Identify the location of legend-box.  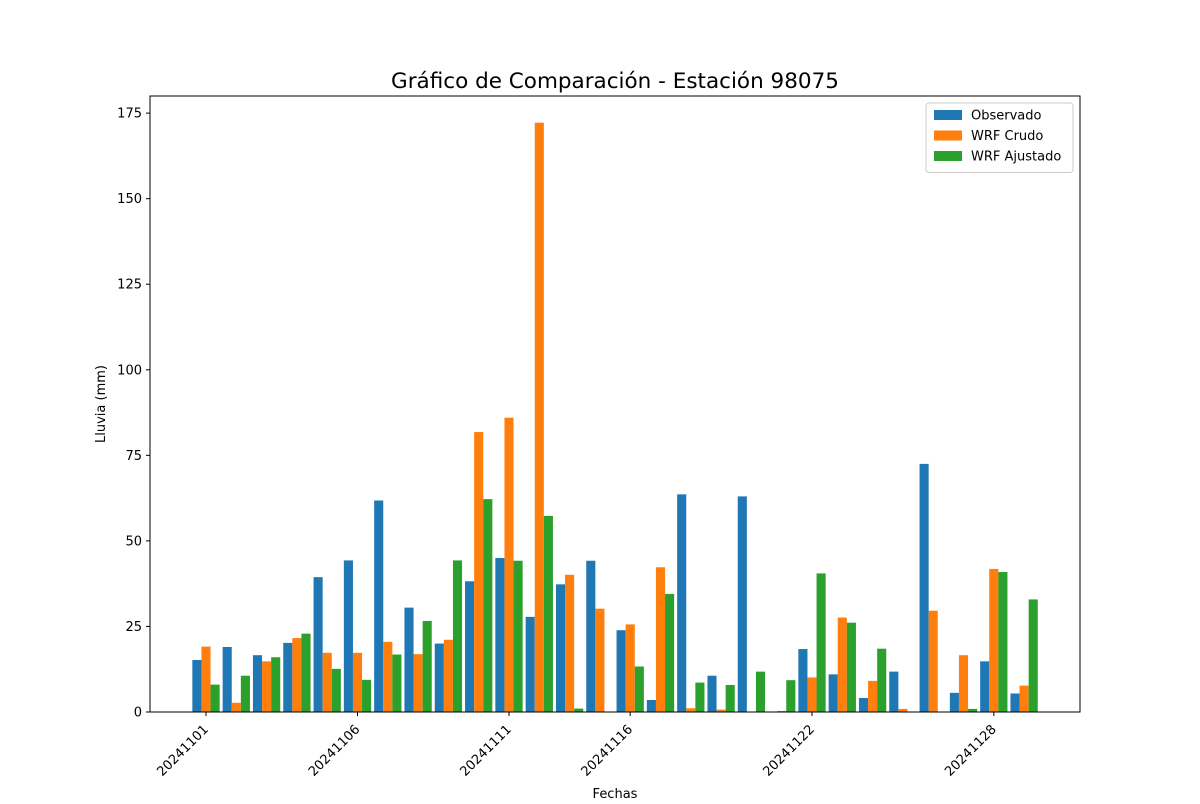
(999, 137).